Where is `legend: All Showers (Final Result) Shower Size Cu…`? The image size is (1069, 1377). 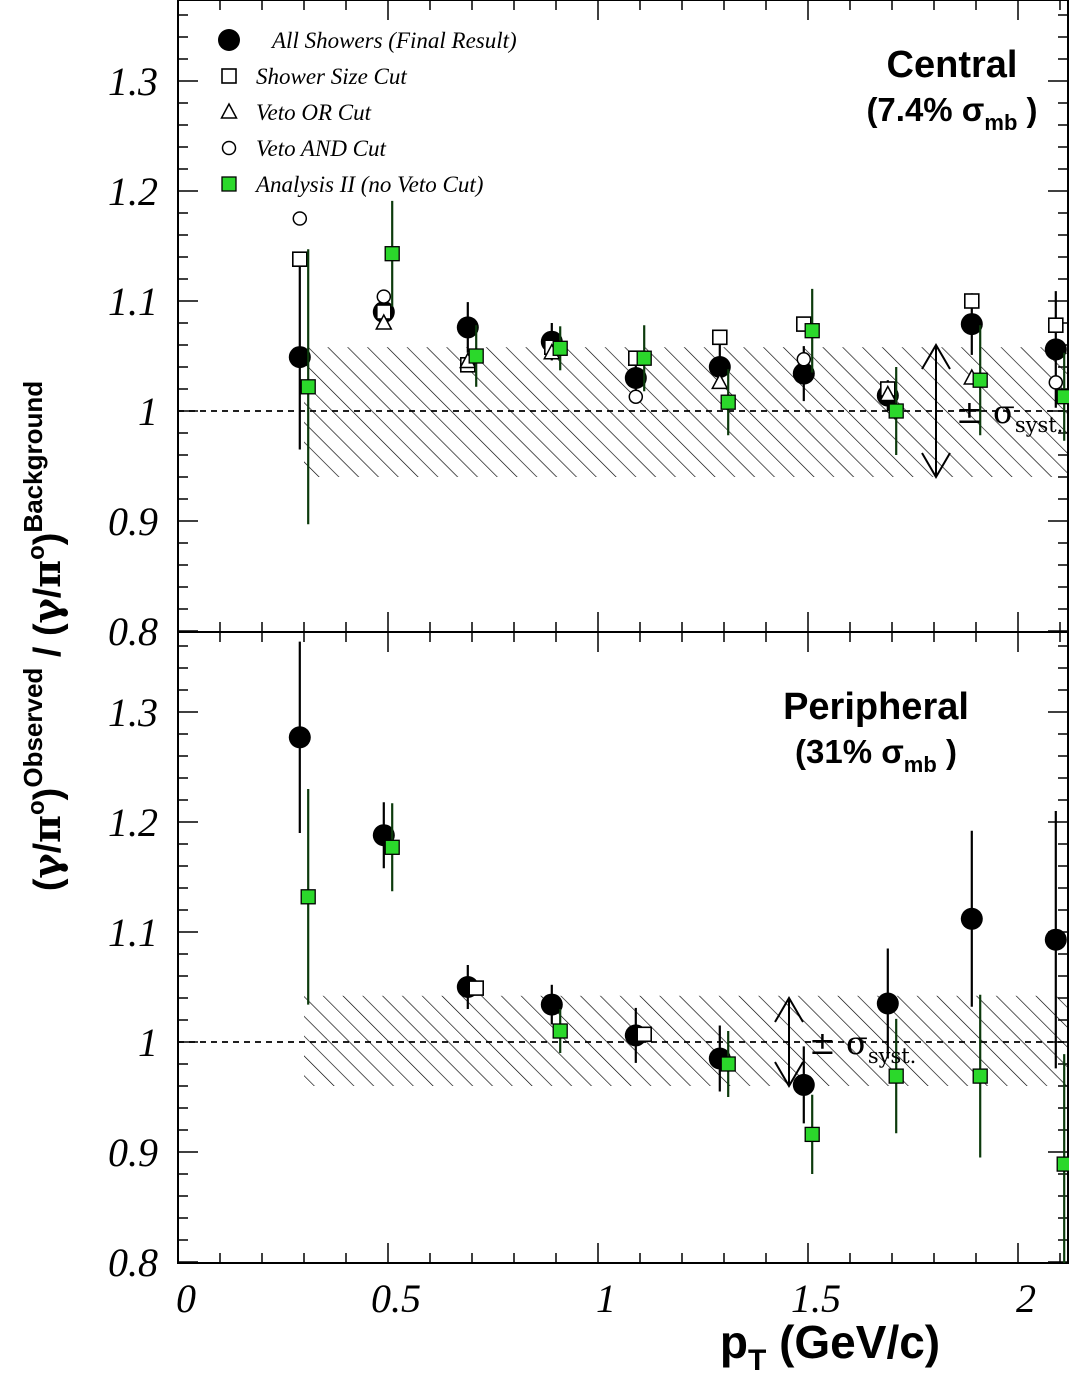 legend: All Showers (Final Result) Shower Size Cu… is located at coordinates (367, 112).